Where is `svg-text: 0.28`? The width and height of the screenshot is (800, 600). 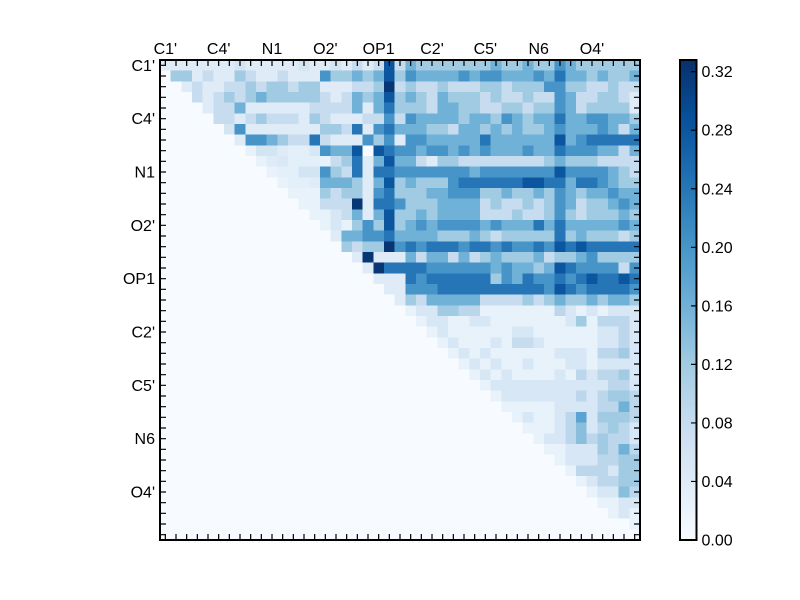
svg-text: 0.28 is located at coordinates (717, 131).